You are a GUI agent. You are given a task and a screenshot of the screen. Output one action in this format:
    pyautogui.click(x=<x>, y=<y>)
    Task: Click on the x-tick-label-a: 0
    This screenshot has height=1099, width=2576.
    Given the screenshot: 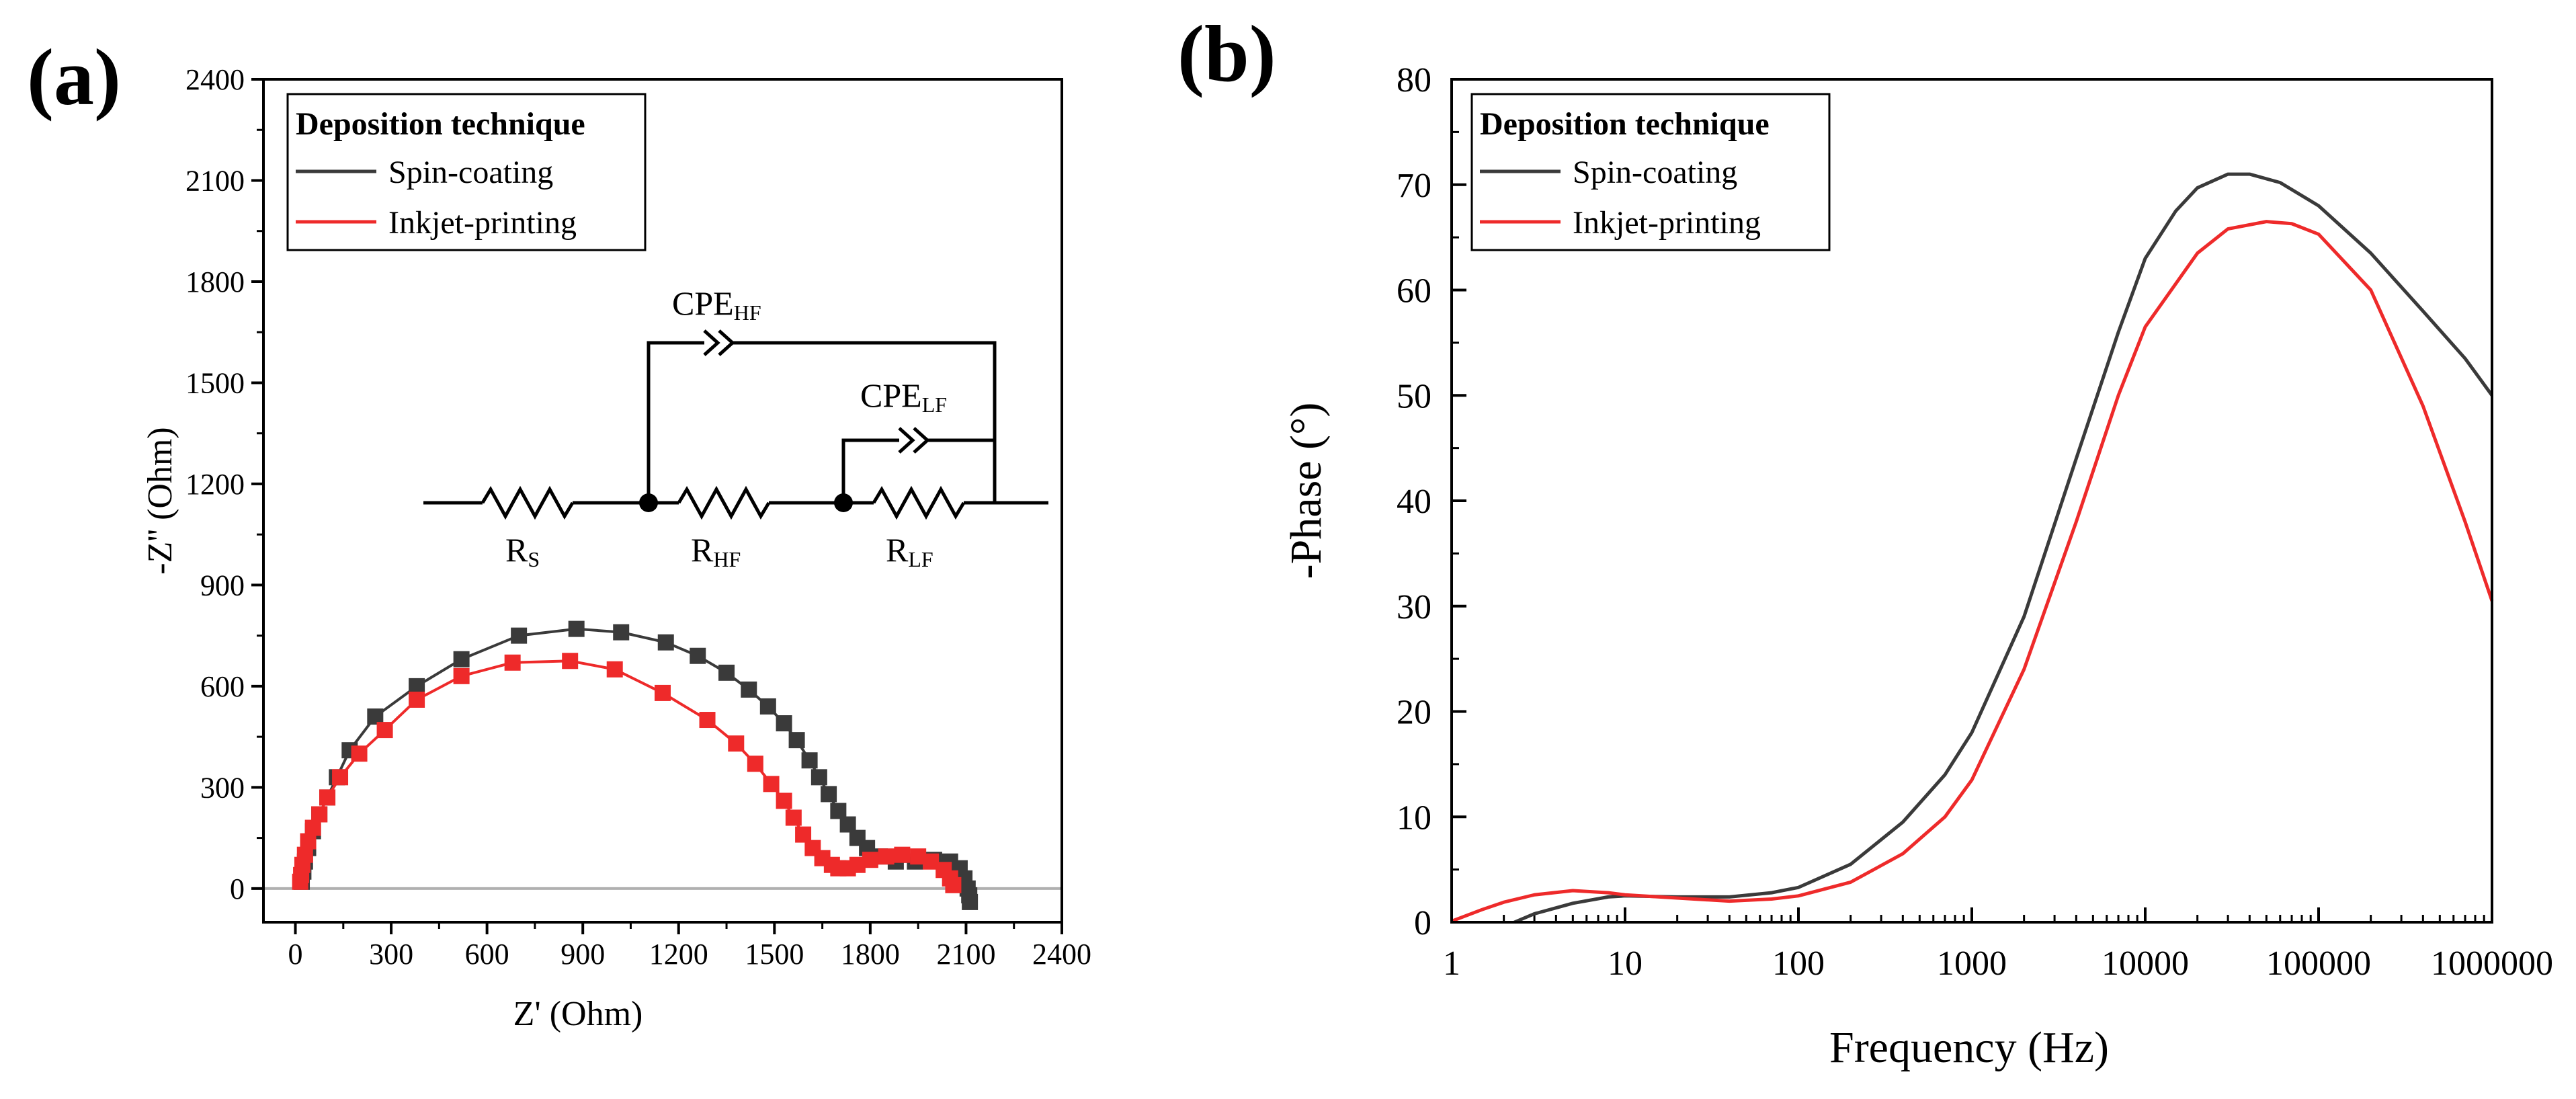 What is the action you would take?
    pyautogui.click(x=295, y=954)
    